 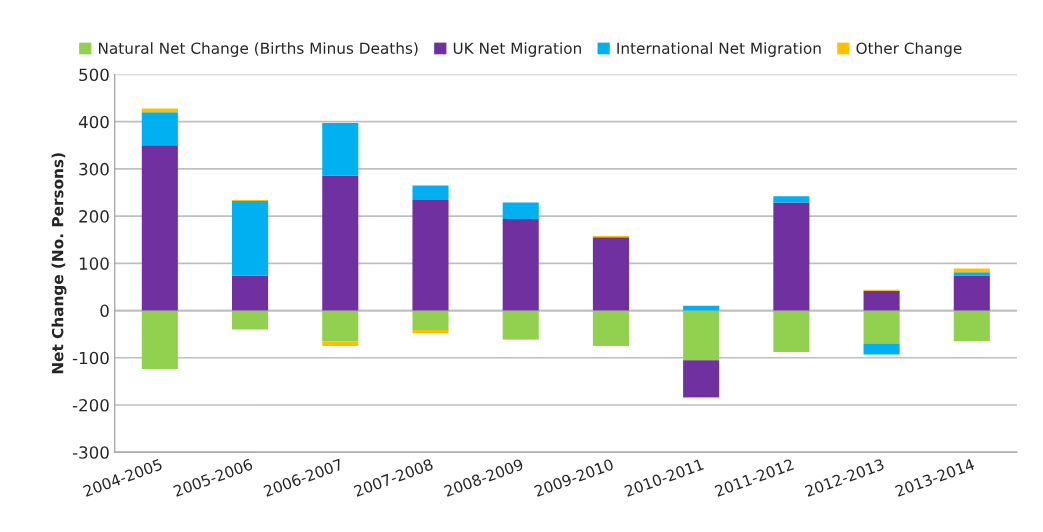 I want to click on legend-label: International Net Migration, so click(x=719, y=49).